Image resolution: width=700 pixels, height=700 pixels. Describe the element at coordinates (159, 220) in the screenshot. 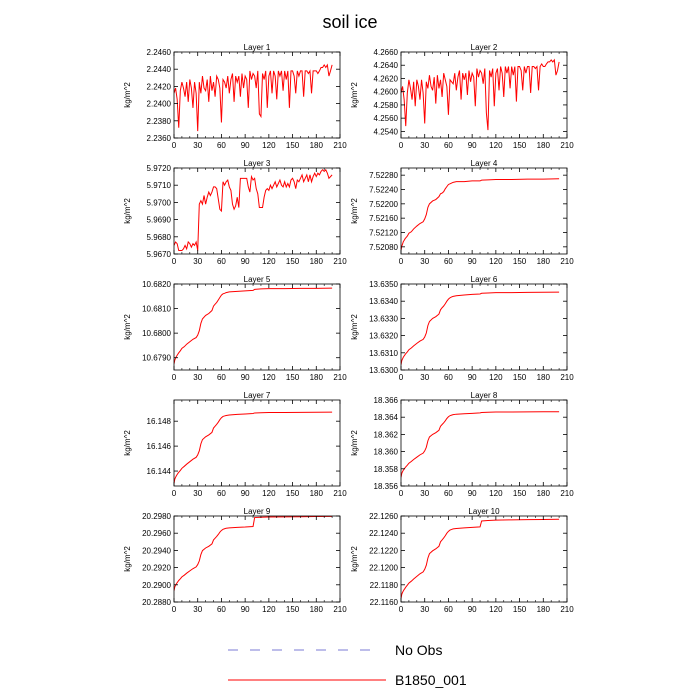

I see `y-tick-label: 5.9690` at that location.